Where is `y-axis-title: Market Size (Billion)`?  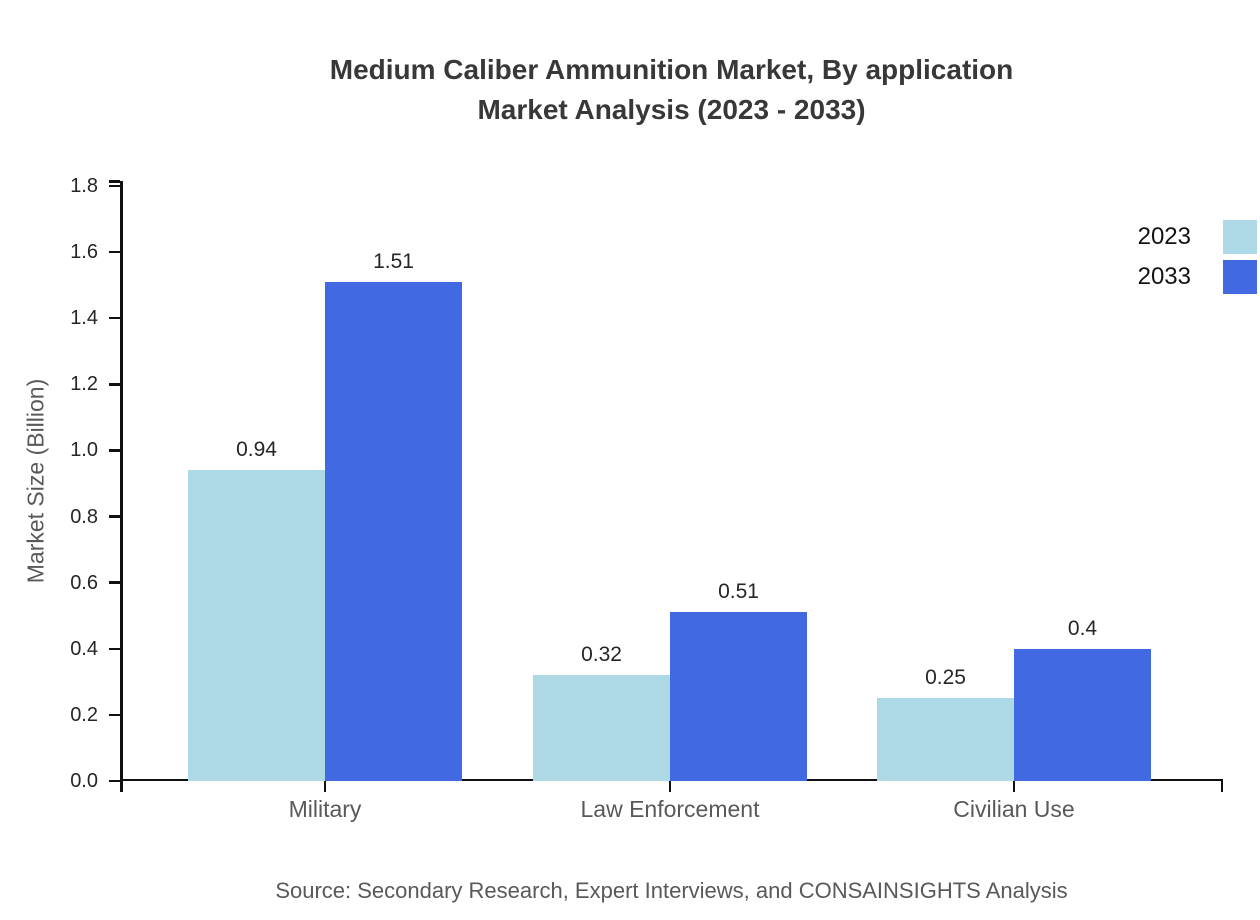 y-axis-title: Market Size (Billion) is located at coordinates (35, 481).